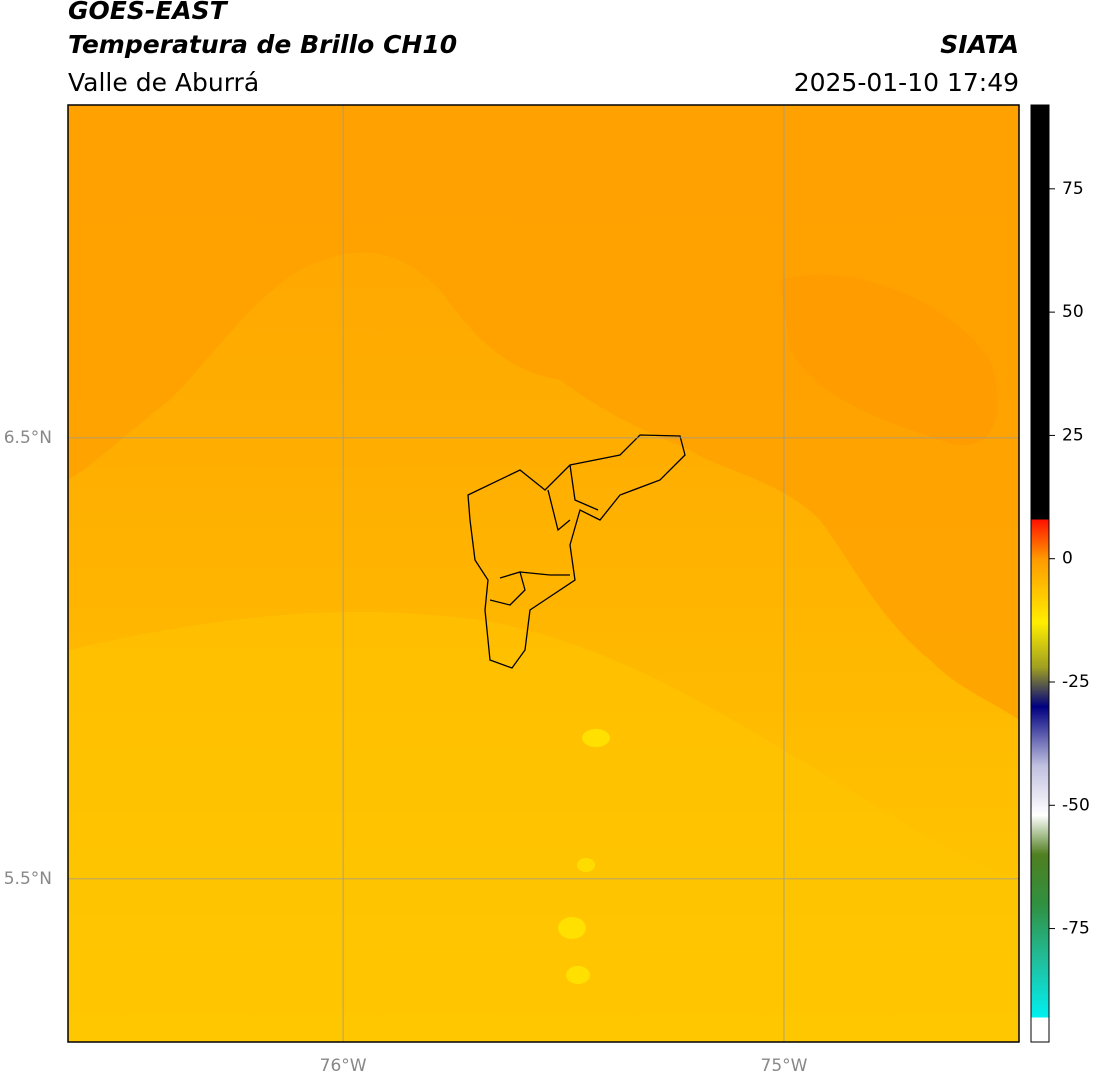  What do you see at coordinates (979, 44) in the screenshot?
I see `source: SIATA` at bounding box center [979, 44].